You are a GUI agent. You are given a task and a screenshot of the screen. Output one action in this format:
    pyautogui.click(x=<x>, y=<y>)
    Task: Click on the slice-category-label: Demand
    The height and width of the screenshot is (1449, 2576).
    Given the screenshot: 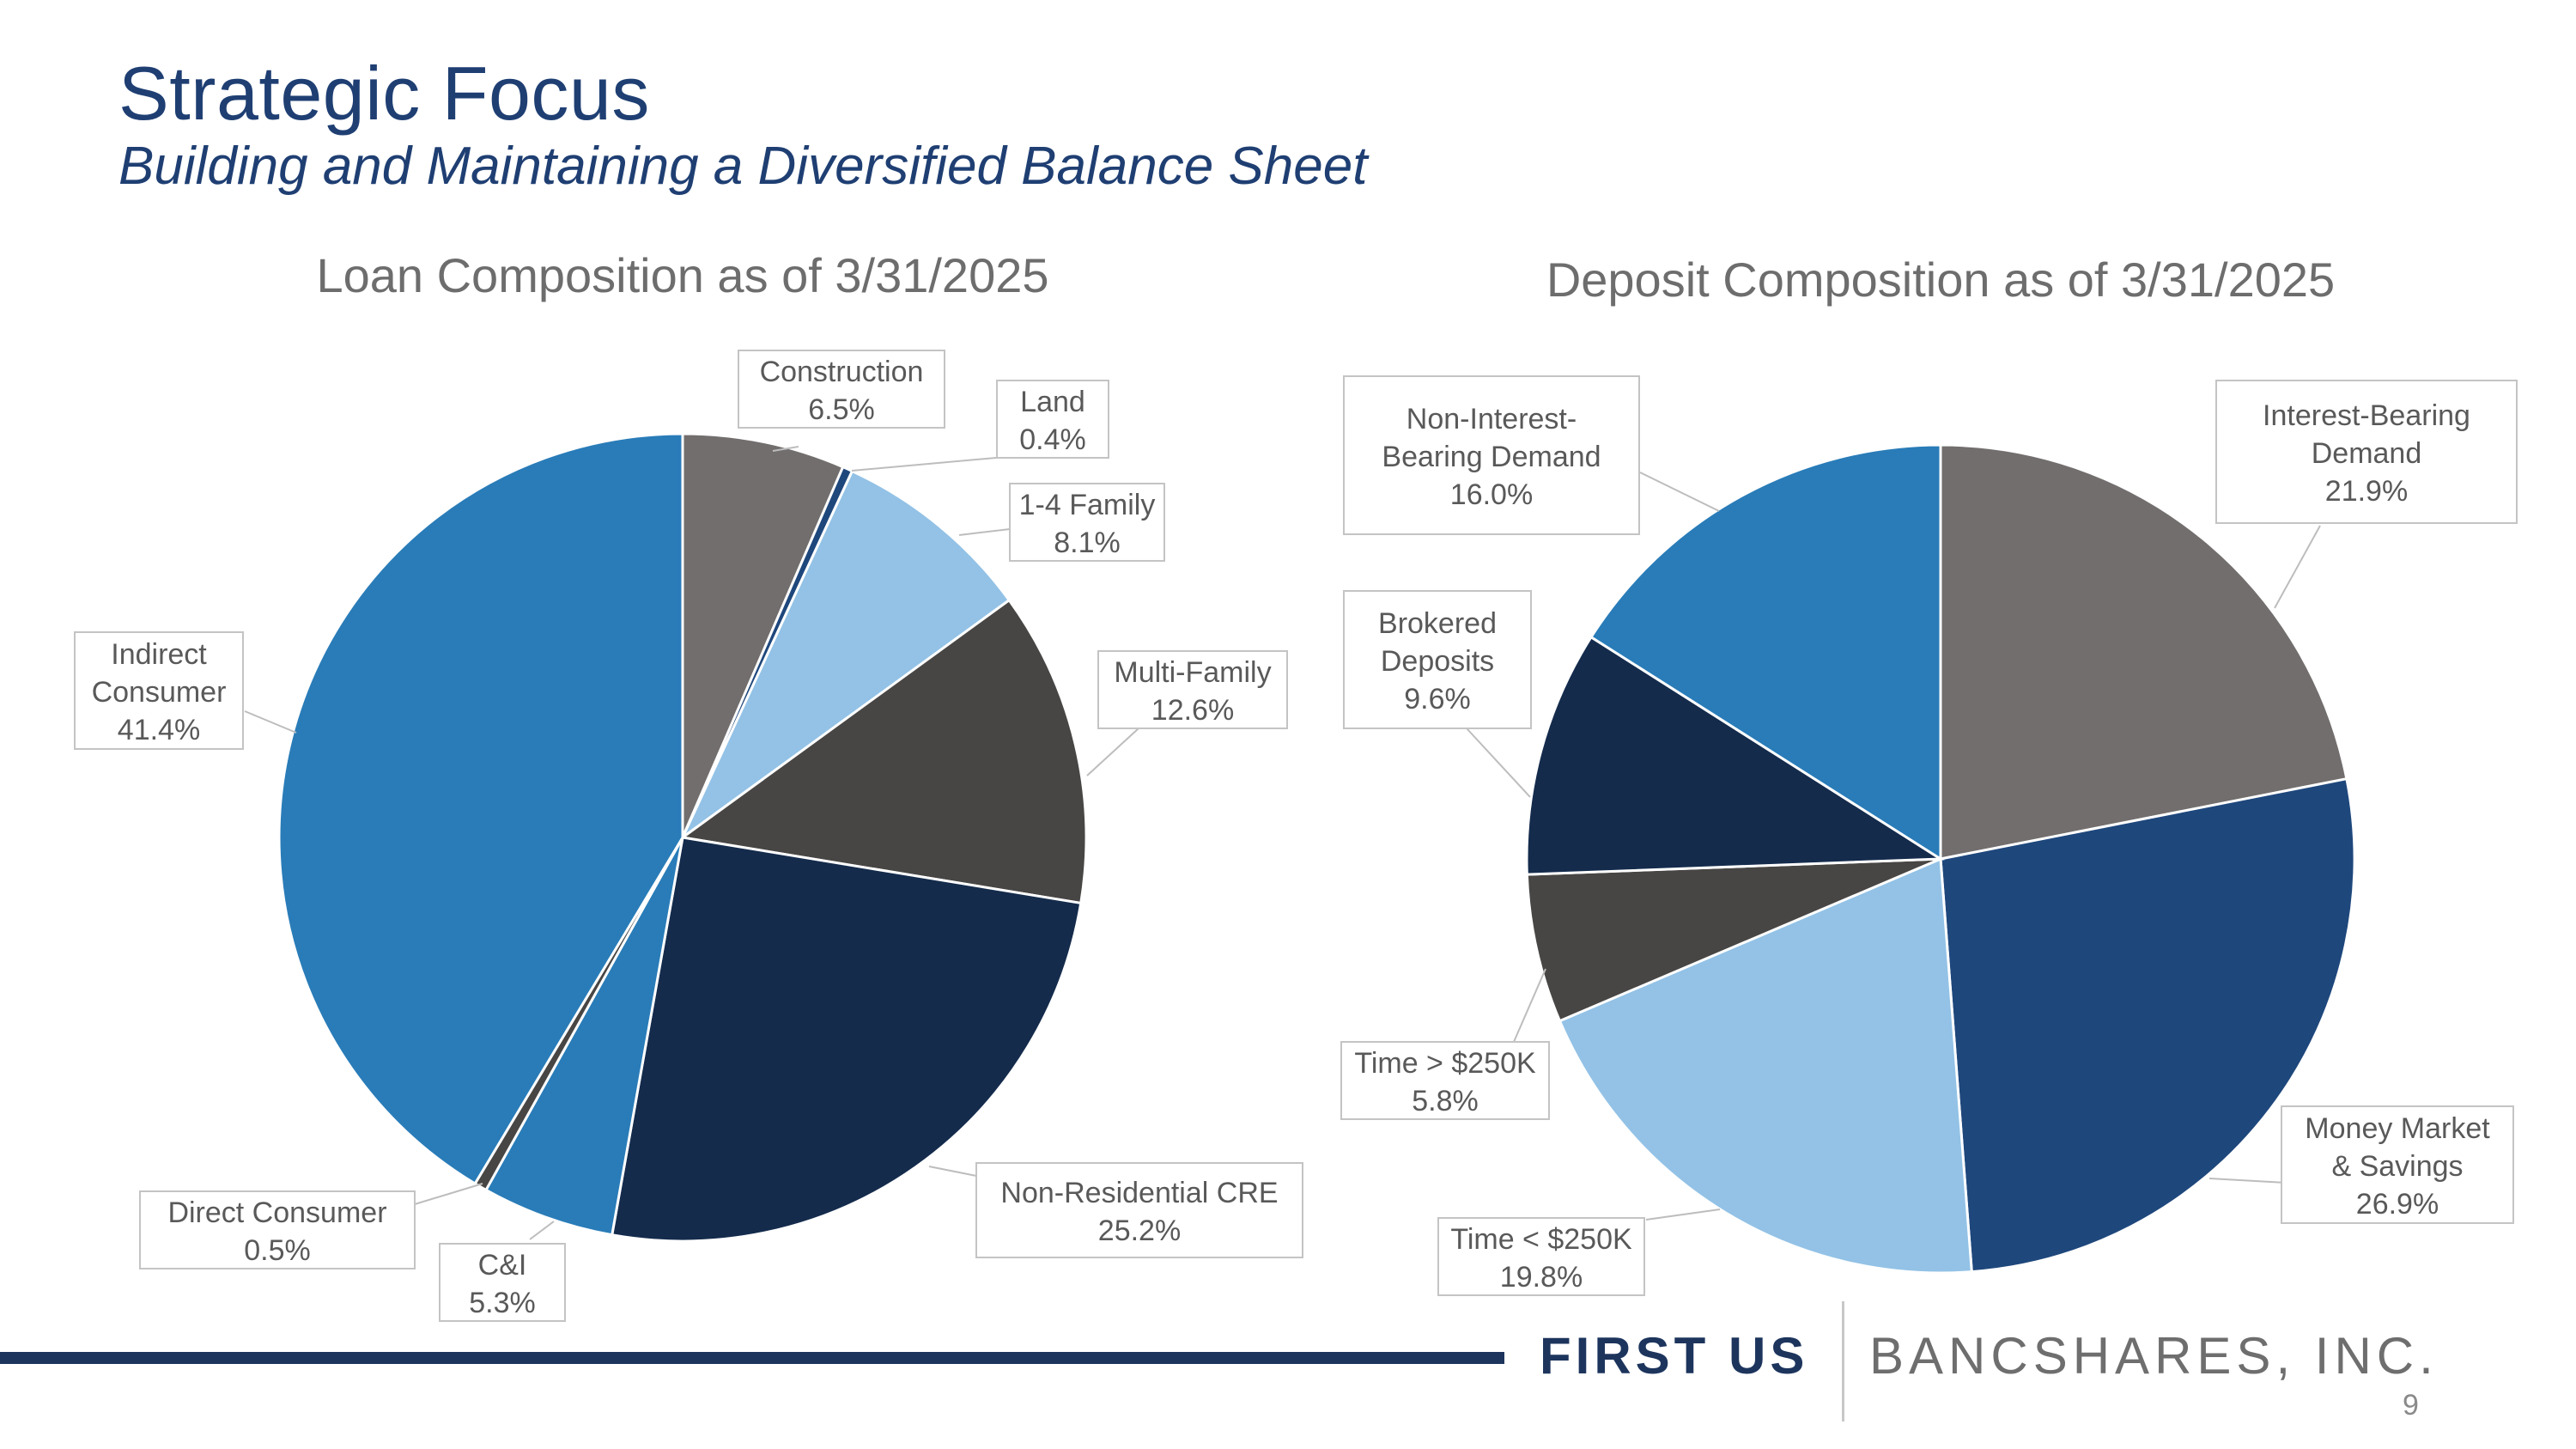 What is the action you would take?
    pyautogui.click(x=2367, y=454)
    